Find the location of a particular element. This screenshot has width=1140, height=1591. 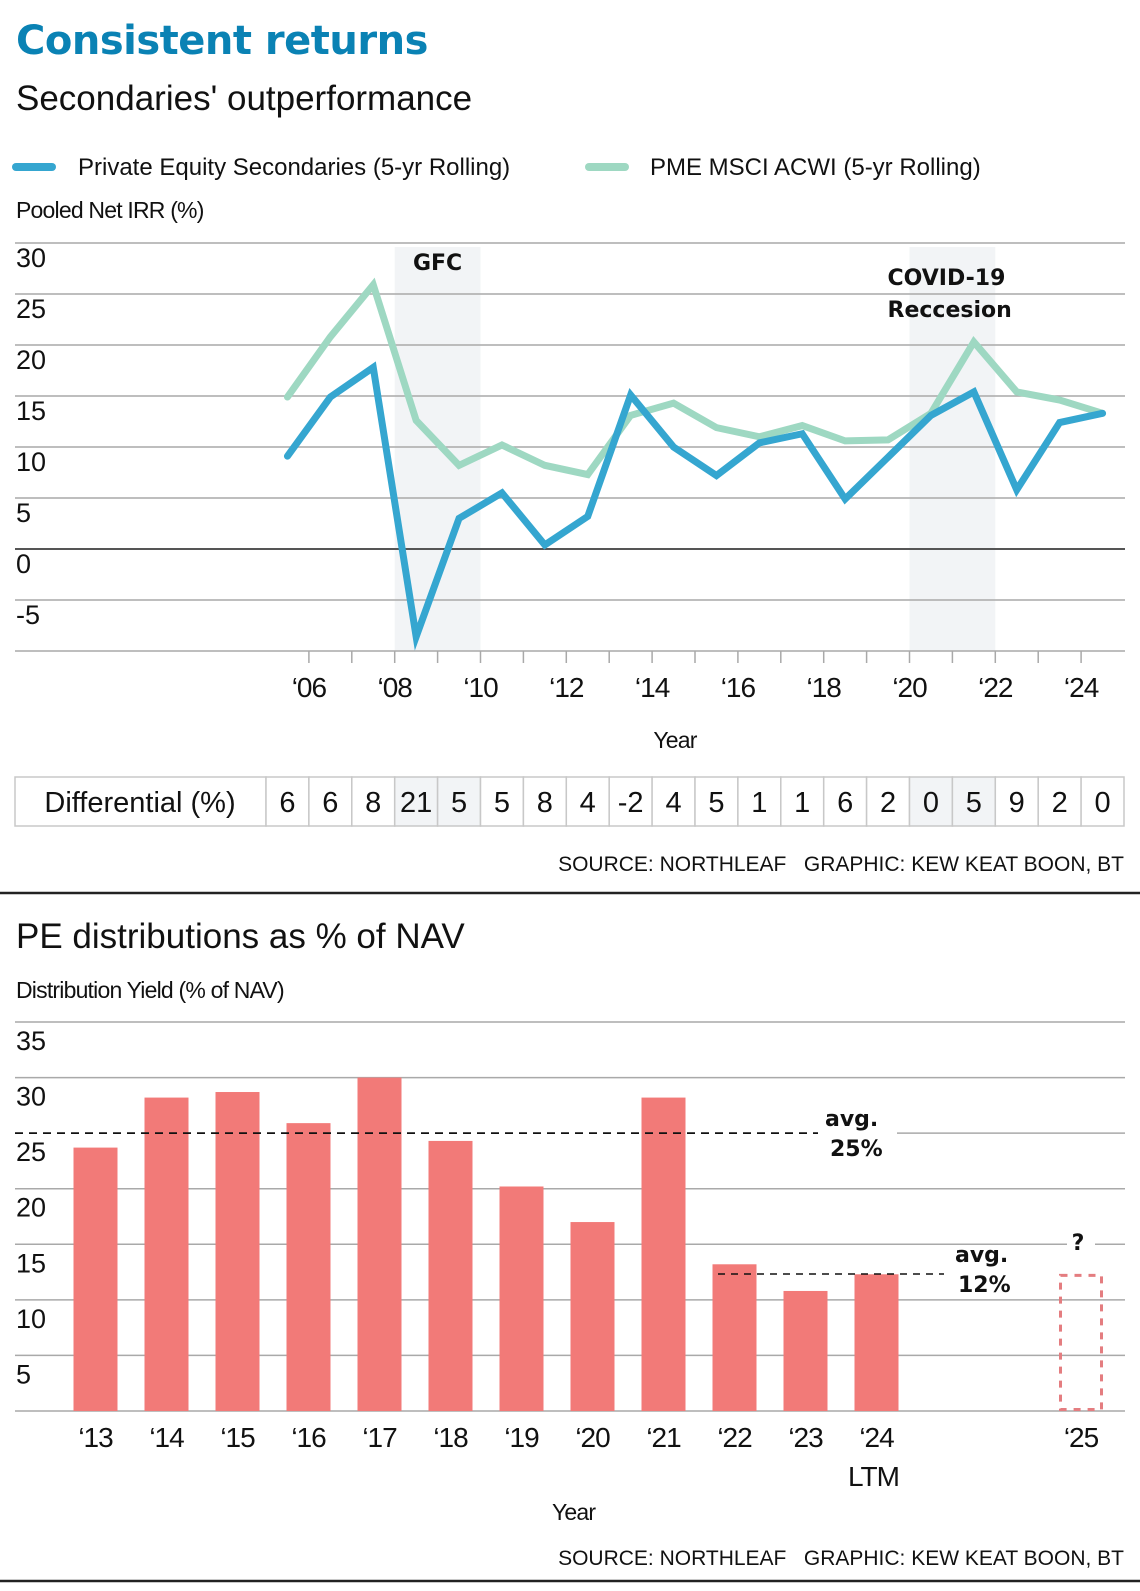

differential-value: 0 is located at coordinates (1102, 803).